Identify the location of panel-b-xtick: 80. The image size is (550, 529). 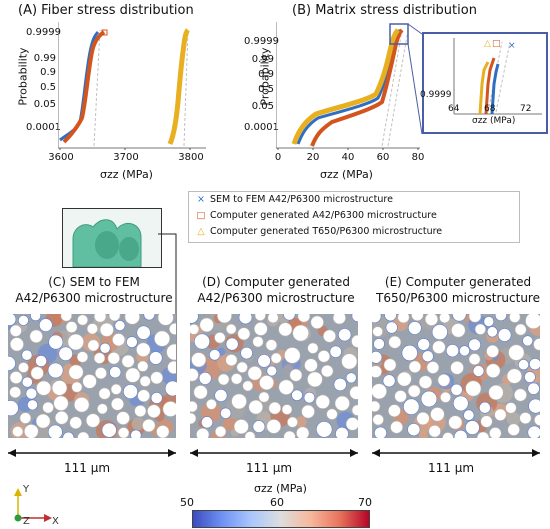
(418, 157).